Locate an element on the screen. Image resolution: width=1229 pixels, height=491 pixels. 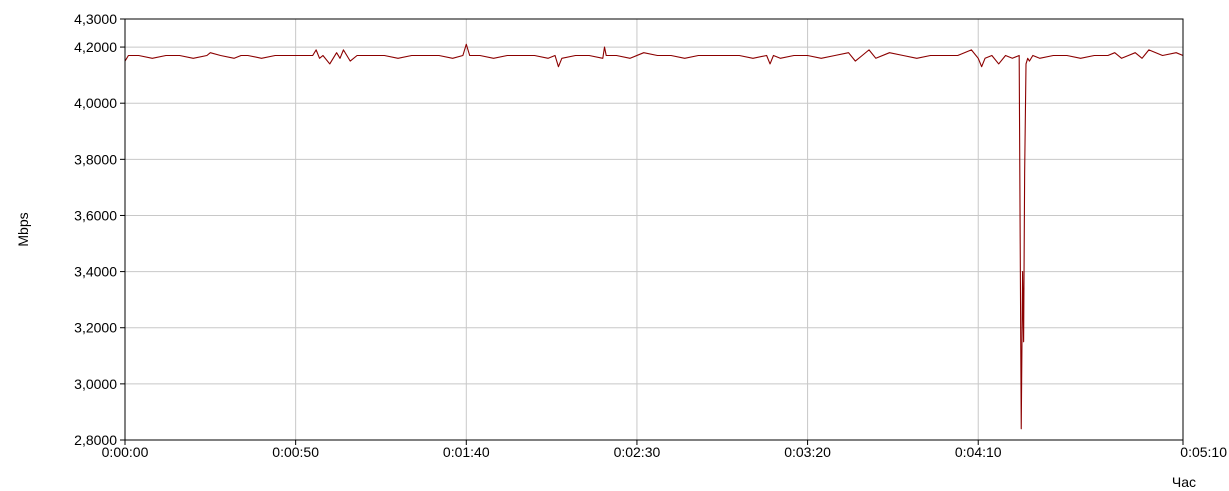
y-tick-label: 4,0000 is located at coordinates (95, 103).